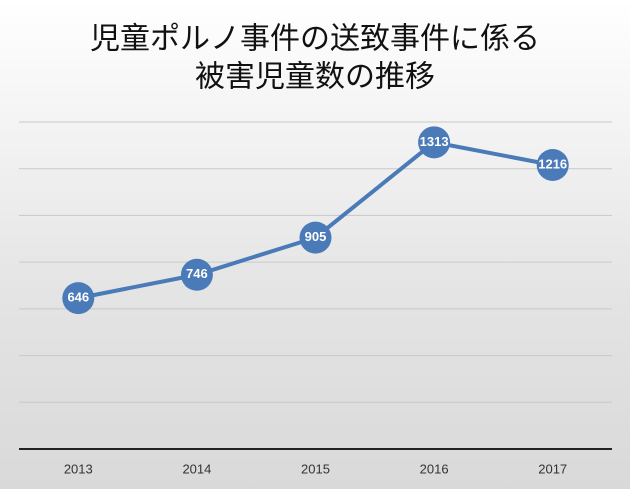 This screenshot has height=489, width=630. Describe the element at coordinates (552, 468) in the screenshot. I see `x-tick-label: 2017` at that location.